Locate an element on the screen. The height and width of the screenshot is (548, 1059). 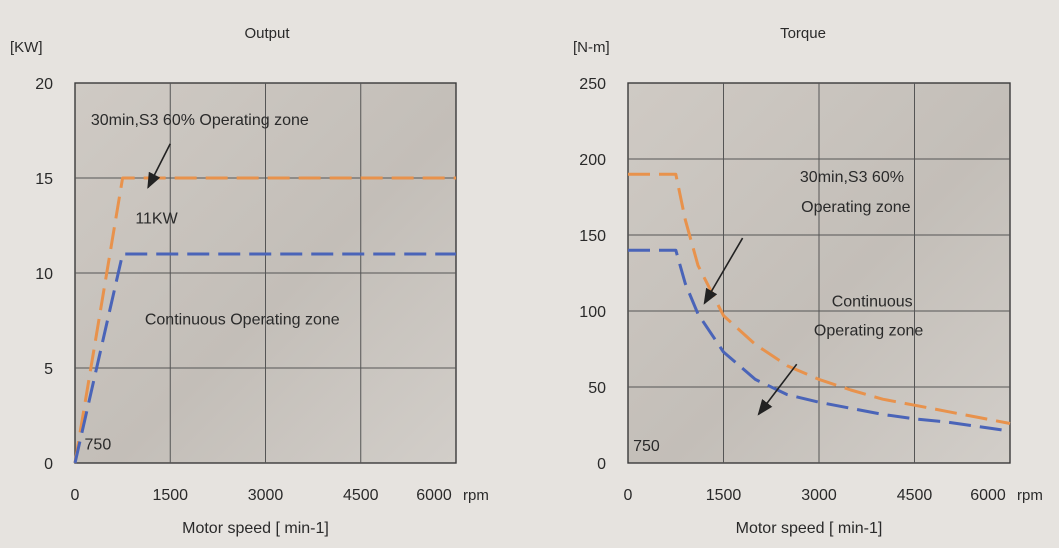
annotation-text: 30min,S3 60% is located at coordinates (852, 177).